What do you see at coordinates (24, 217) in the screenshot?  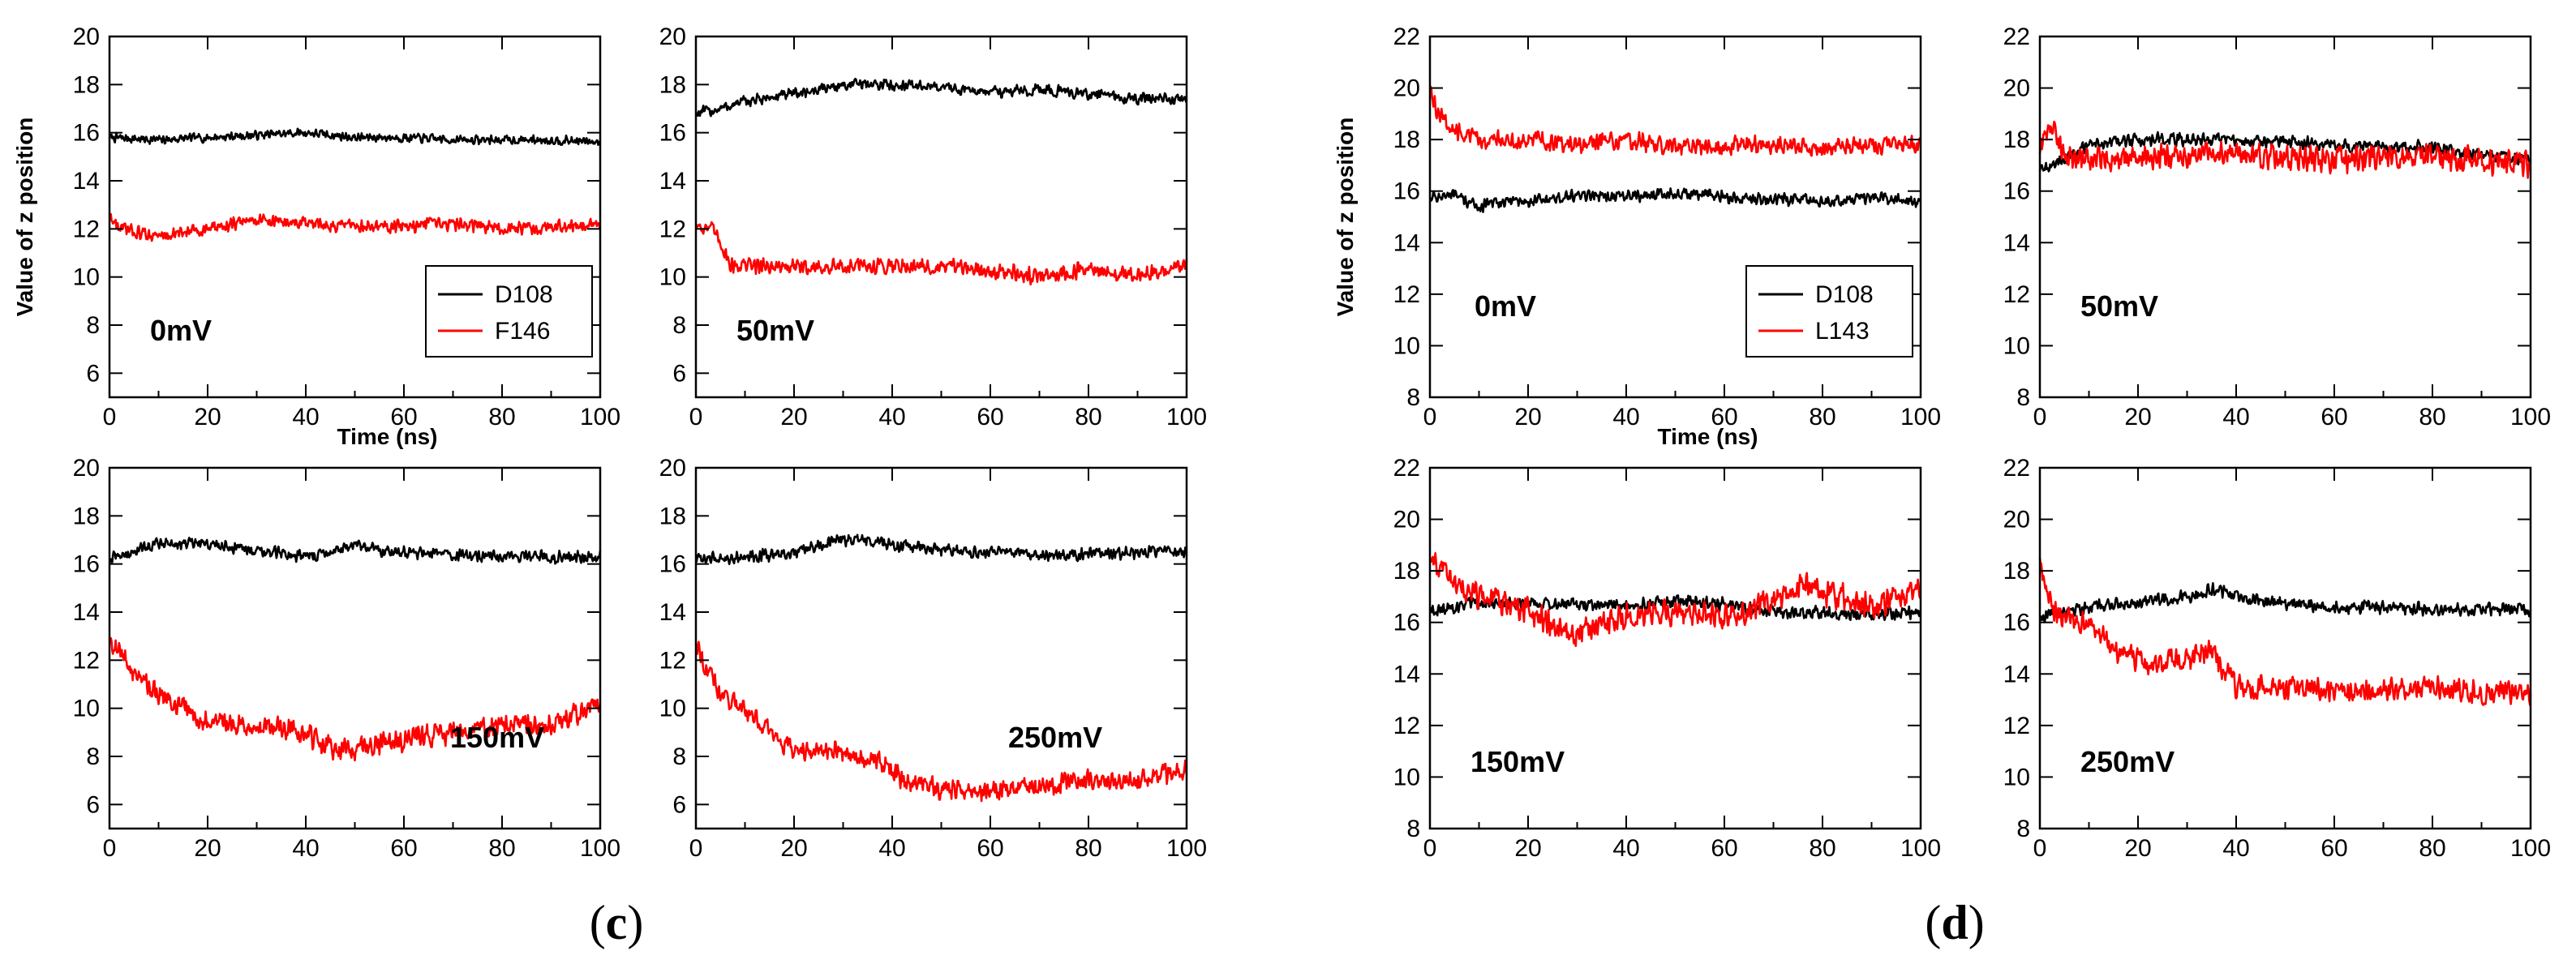 I see `y-axis-label: Value of z position` at bounding box center [24, 217].